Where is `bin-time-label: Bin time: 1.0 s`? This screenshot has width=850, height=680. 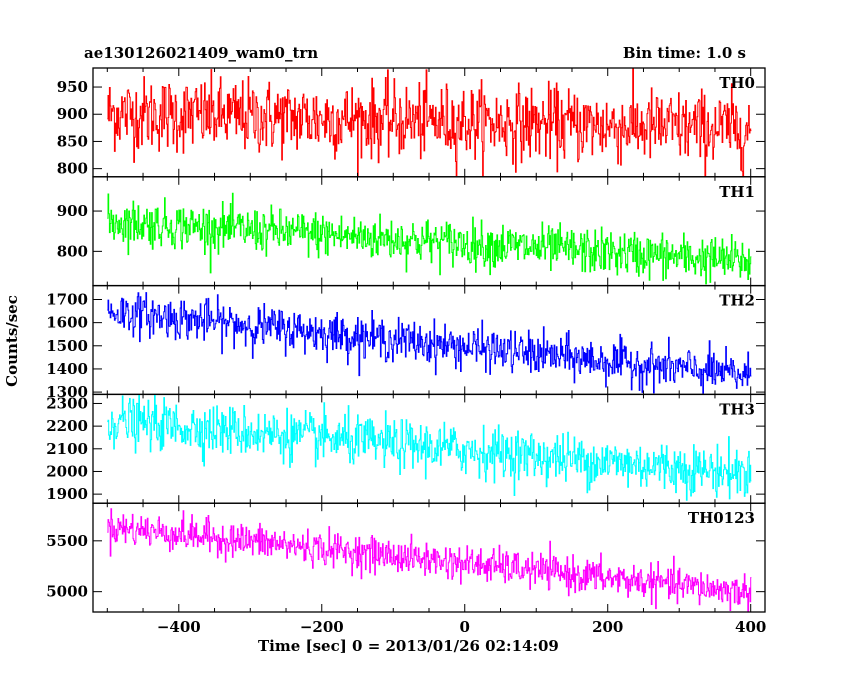 bin-time-label: Bin time: 1.0 s is located at coordinates (684, 53).